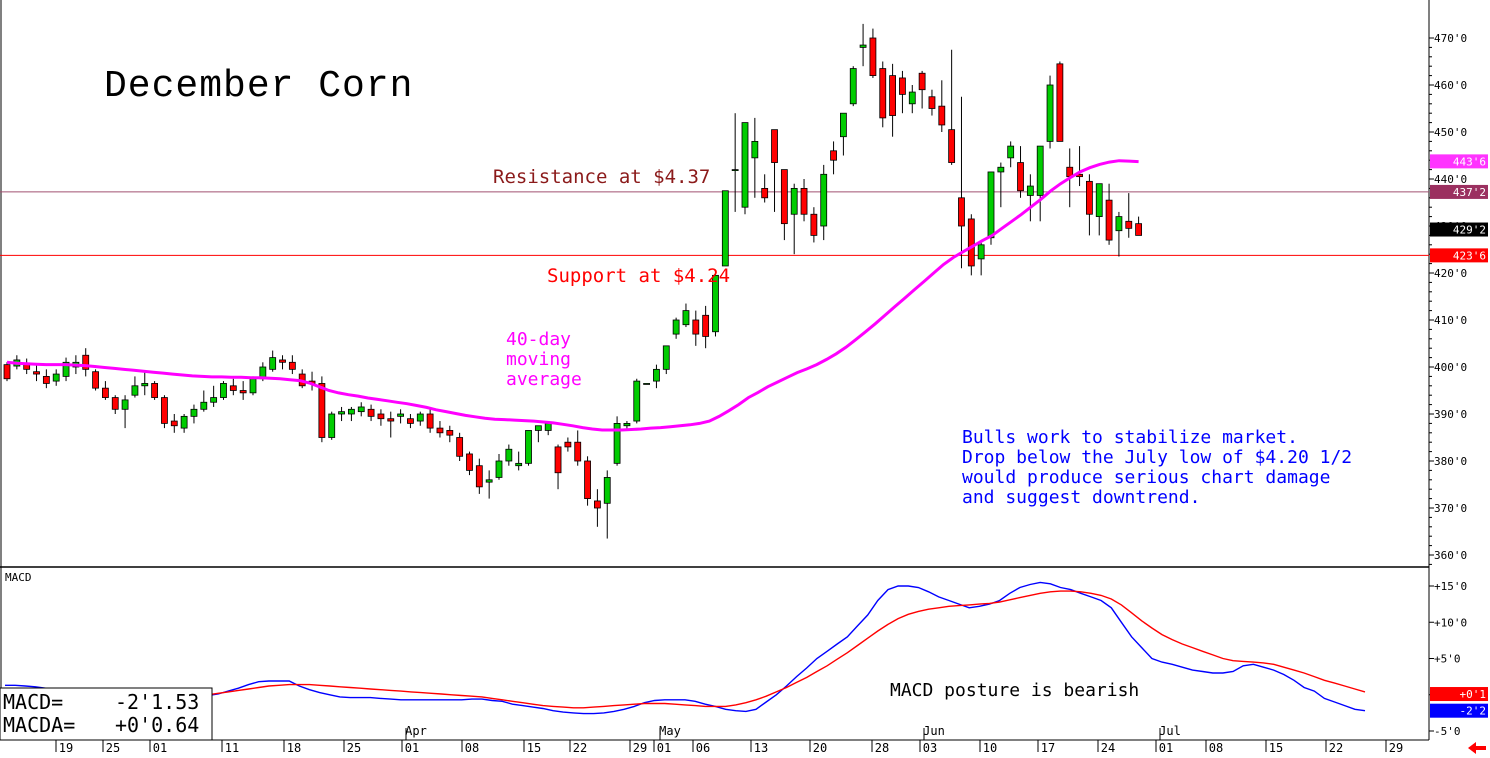 The height and width of the screenshot is (758, 1490). Describe the element at coordinates (1450, 320) in the screenshot. I see `price-tick-label: 410'0` at that location.